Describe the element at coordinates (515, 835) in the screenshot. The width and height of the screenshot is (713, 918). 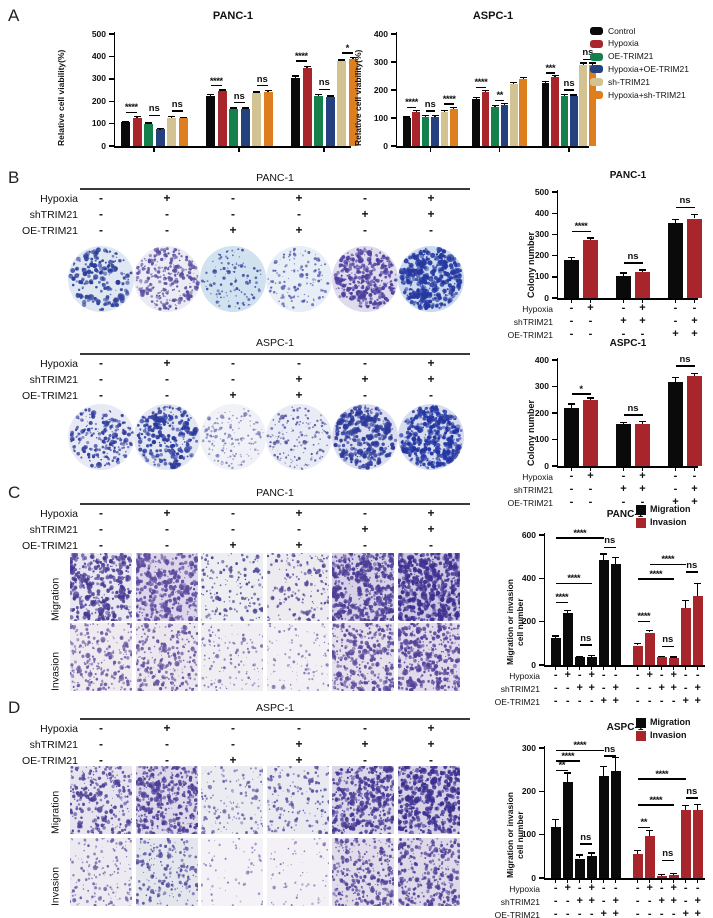
I see `y-axis-label: Migration or invasion cell number` at that location.